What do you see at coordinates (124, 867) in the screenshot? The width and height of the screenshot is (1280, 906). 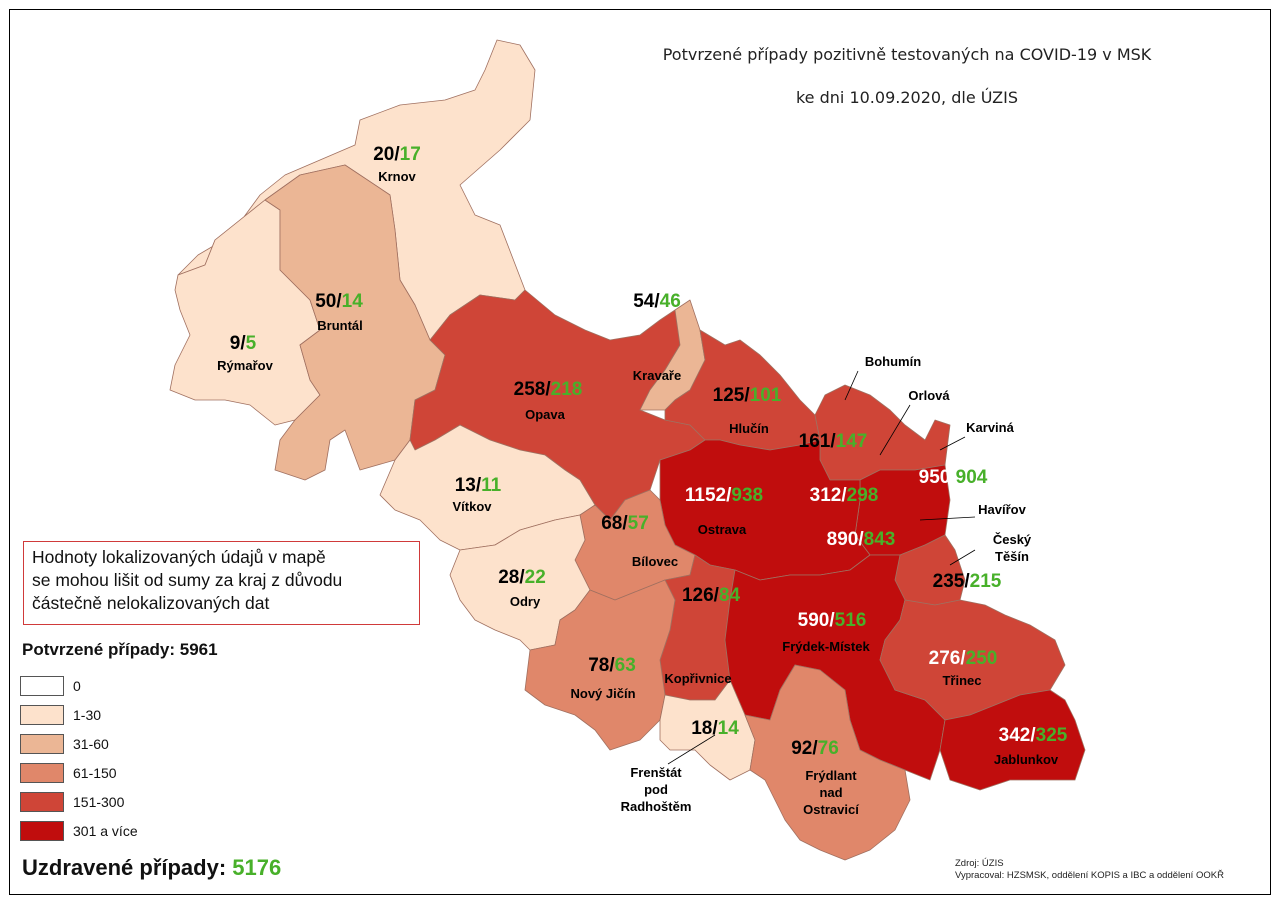 I see `recovered-label: Uzdravené případy:` at bounding box center [124, 867].